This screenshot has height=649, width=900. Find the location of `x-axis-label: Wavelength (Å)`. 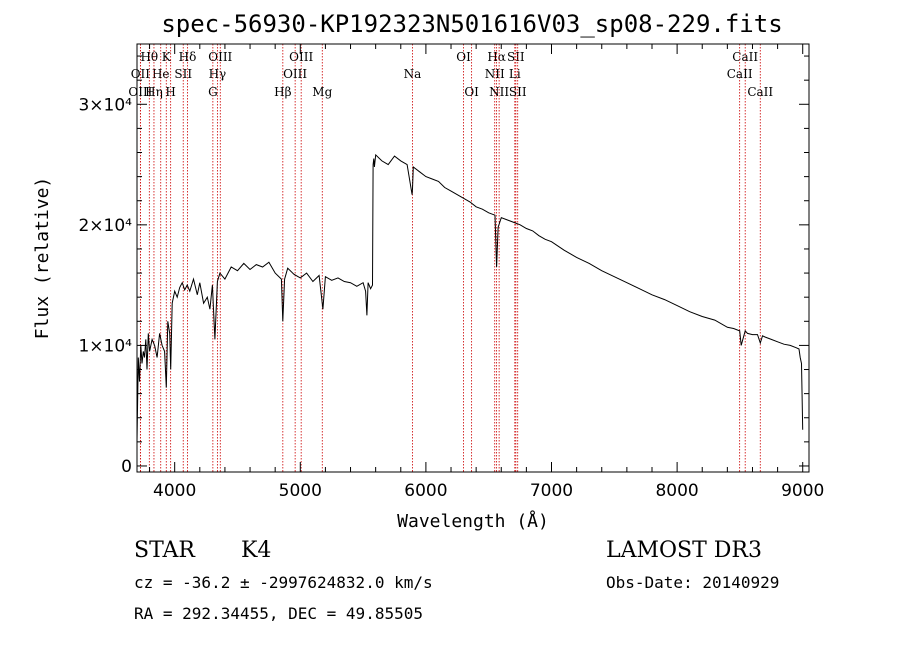

x-axis-label: Wavelength (Å) is located at coordinates (473, 521).